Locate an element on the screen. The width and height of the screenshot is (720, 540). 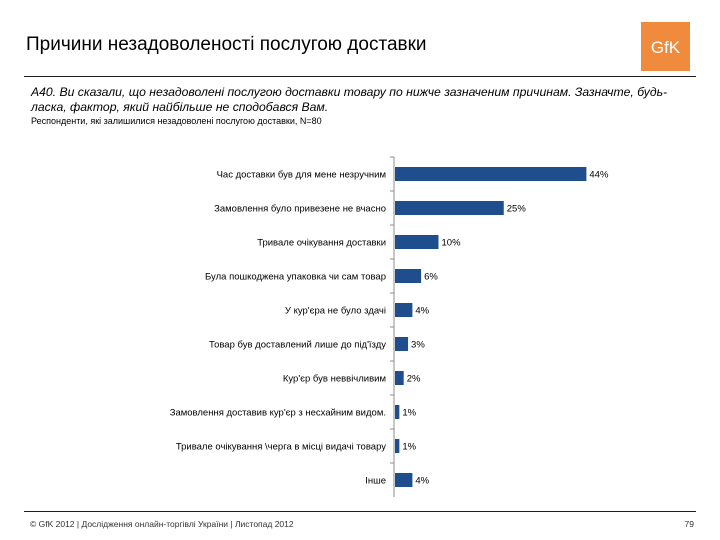
value-label: 25% is located at coordinates (517, 209).